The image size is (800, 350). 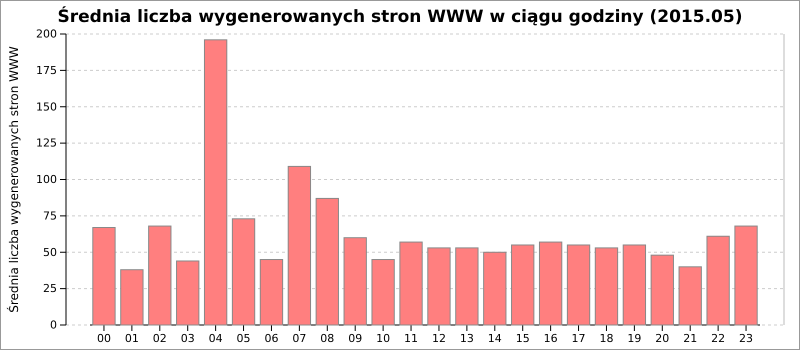 What do you see at coordinates (467, 338) in the screenshot?
I see `x-tick-label: 13` at bounding box center [467, 338].